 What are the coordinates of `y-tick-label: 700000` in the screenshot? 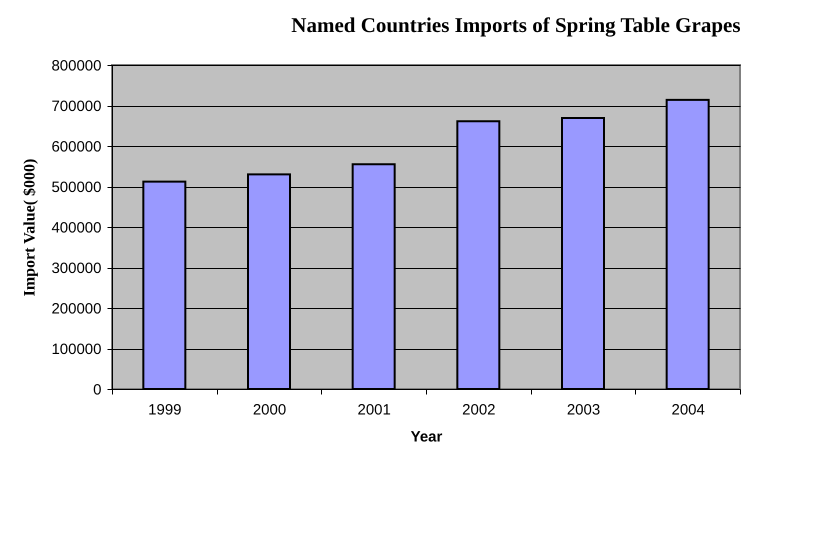 It's located at (76, 106).